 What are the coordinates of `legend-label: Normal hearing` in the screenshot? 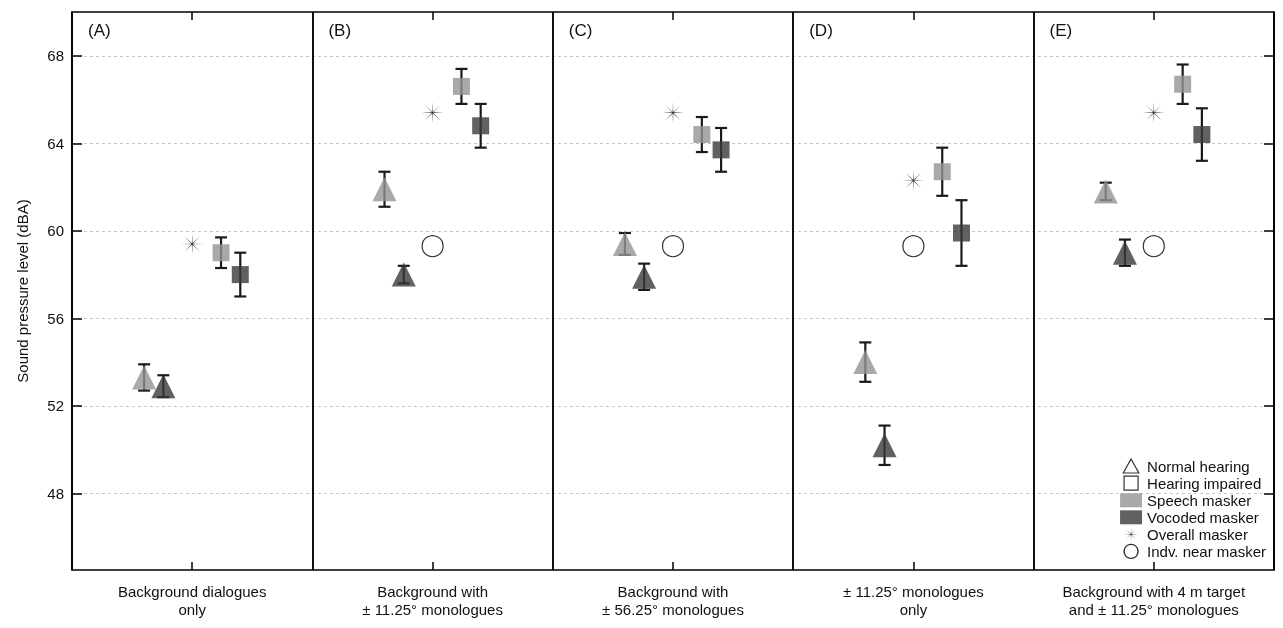 It's located at (1198, 466).